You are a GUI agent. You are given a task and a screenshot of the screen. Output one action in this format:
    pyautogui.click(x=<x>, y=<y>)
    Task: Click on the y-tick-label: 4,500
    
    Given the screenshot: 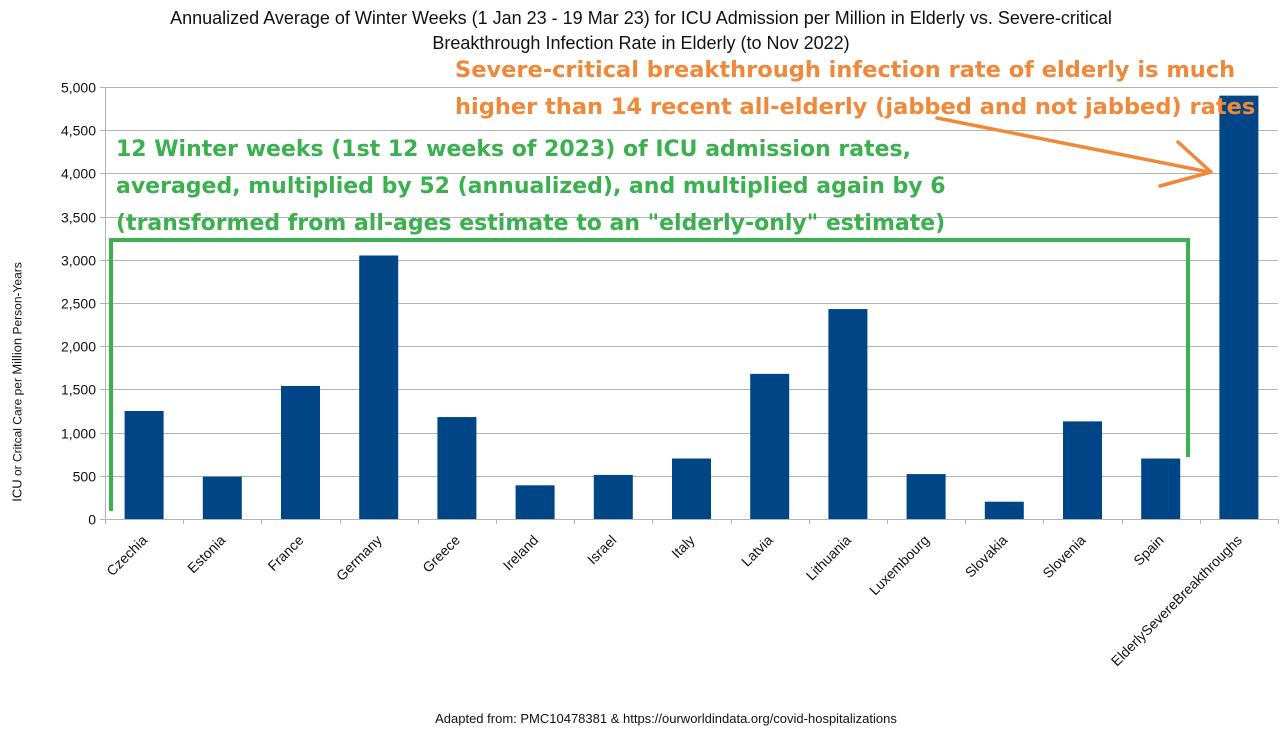 What is the action you would take?
    pyautogui.click(x=78, y=131)
    